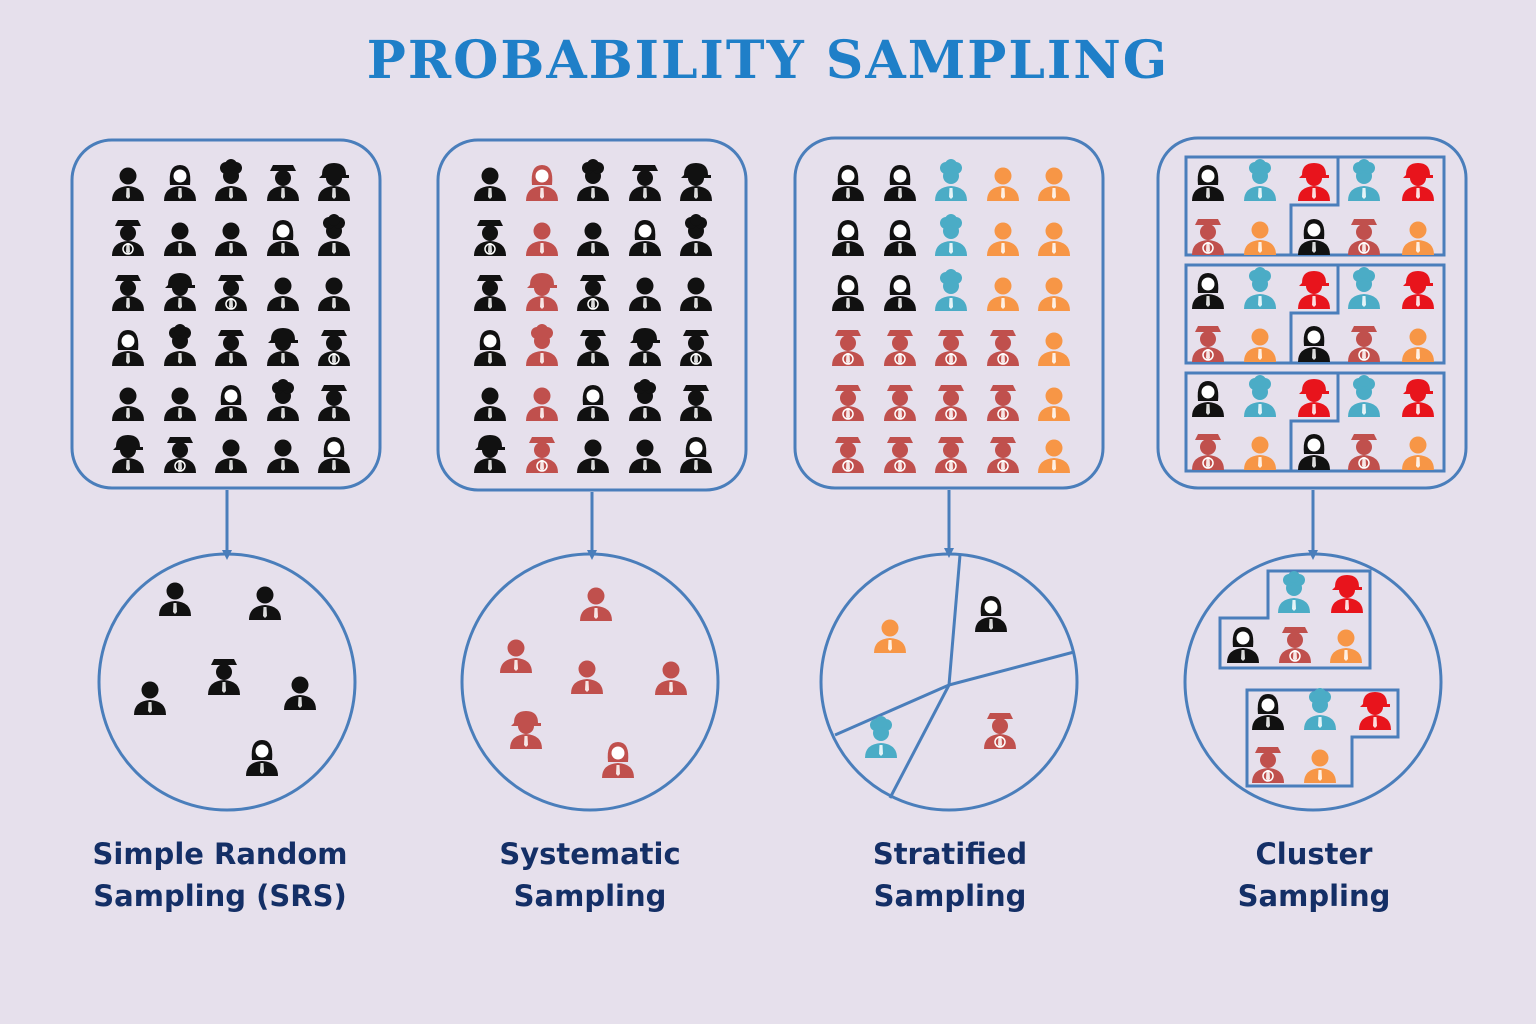 The width and height of the screenshot is (1536, 1024). What do you see at coordinates (590, 896) in the screenshot?
I see `caption-systematic-line2: Sampling` at bounding box center [590, 896].